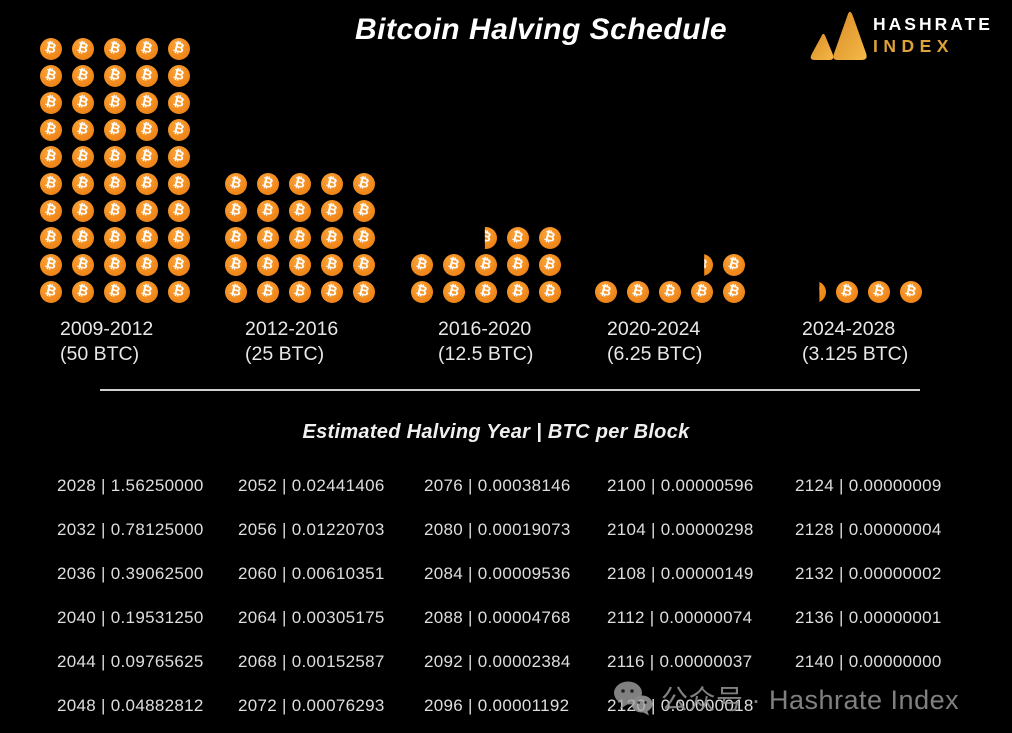  Describe the element at coordinates (868, 529) in the screenshot. I see `halving-table-cell: 2128 | 0.00000004` at that location.